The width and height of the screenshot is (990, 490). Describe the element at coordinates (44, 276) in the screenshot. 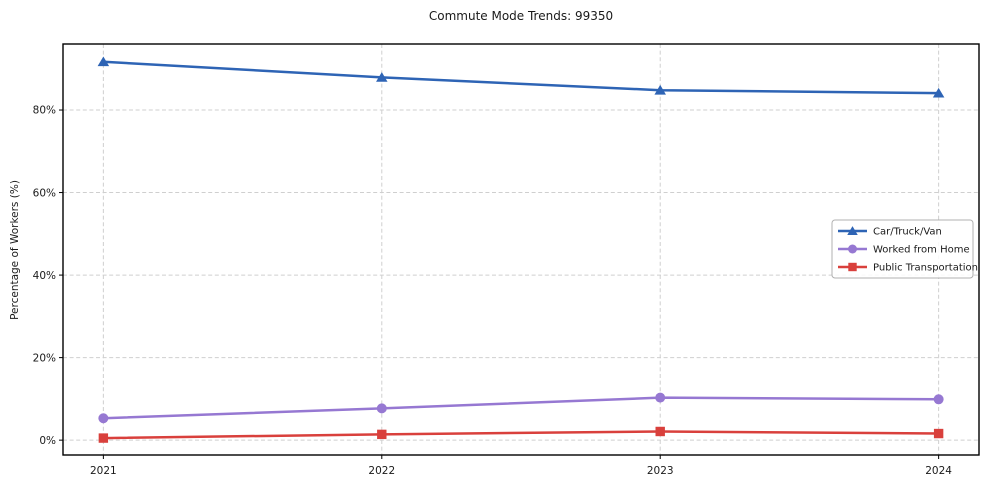

I see `y-tick-label: 40%` at that location.